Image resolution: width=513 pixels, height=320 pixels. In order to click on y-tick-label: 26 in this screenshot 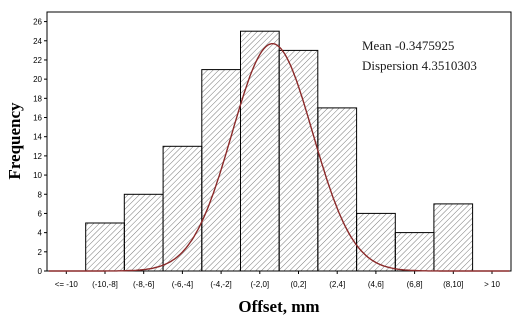, I will do `click(37, 22)`.